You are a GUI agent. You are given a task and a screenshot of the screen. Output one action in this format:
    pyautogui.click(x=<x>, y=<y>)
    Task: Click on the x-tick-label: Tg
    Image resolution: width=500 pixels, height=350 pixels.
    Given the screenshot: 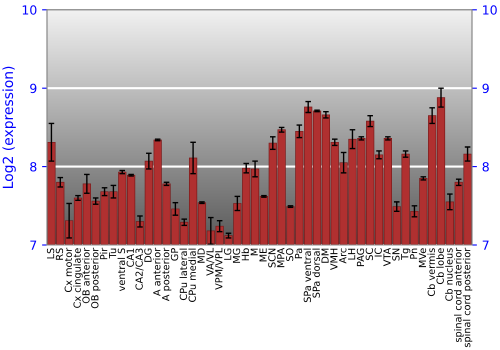 What is the action you would take?
    pyautogui.click(x=405, y=254)
    